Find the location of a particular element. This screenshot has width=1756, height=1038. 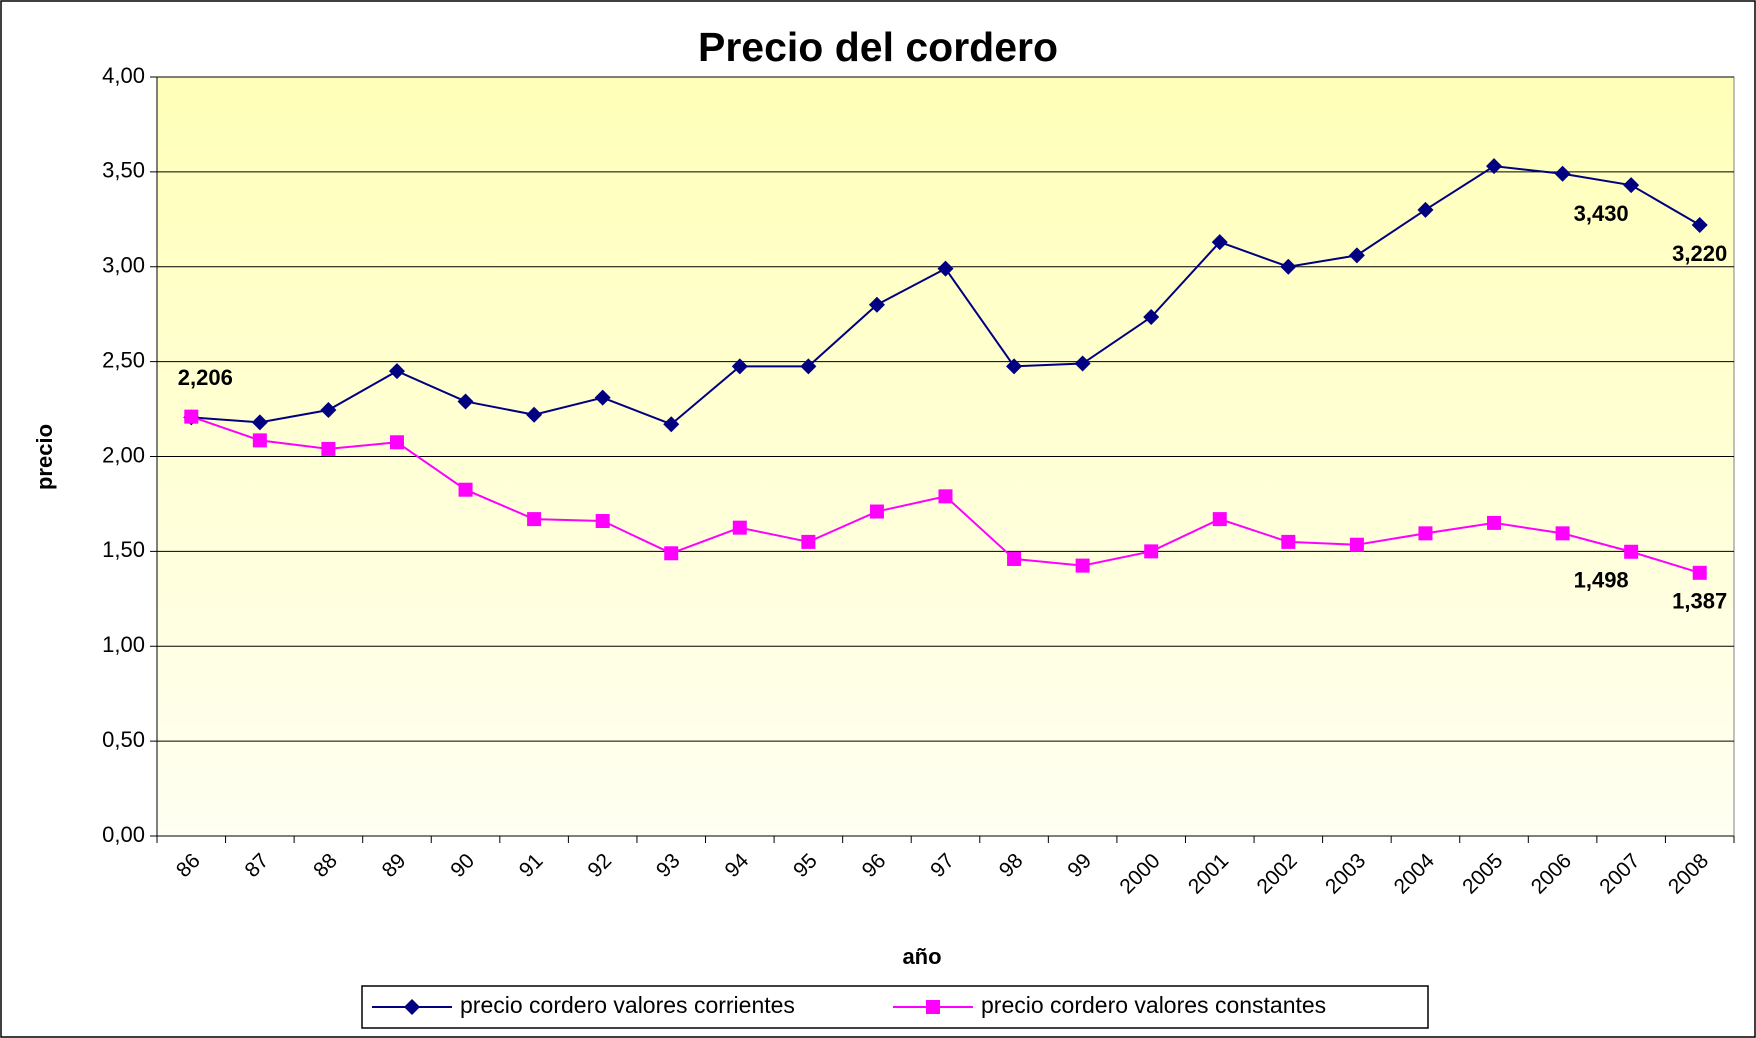

data-label: 1,498 is located at coordinates (1601, 580).